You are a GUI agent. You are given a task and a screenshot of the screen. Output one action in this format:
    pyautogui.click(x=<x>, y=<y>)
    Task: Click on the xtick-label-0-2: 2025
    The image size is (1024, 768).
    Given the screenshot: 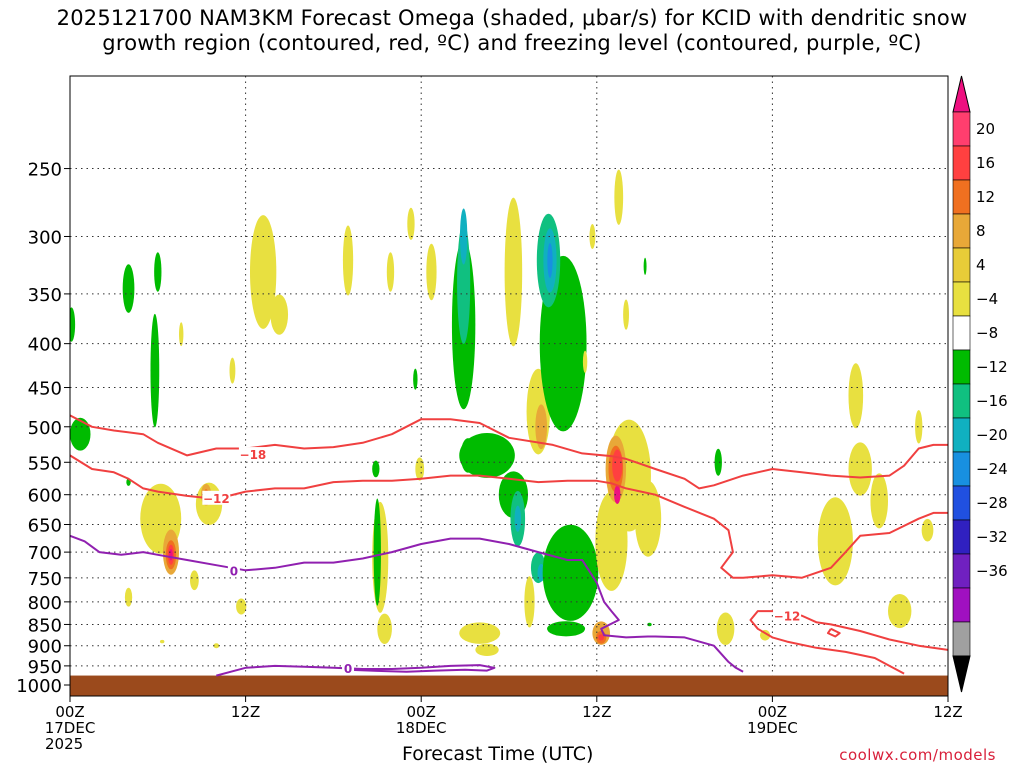 What is the action you would take?
    pyautogui.click(x=64, y=744)
    